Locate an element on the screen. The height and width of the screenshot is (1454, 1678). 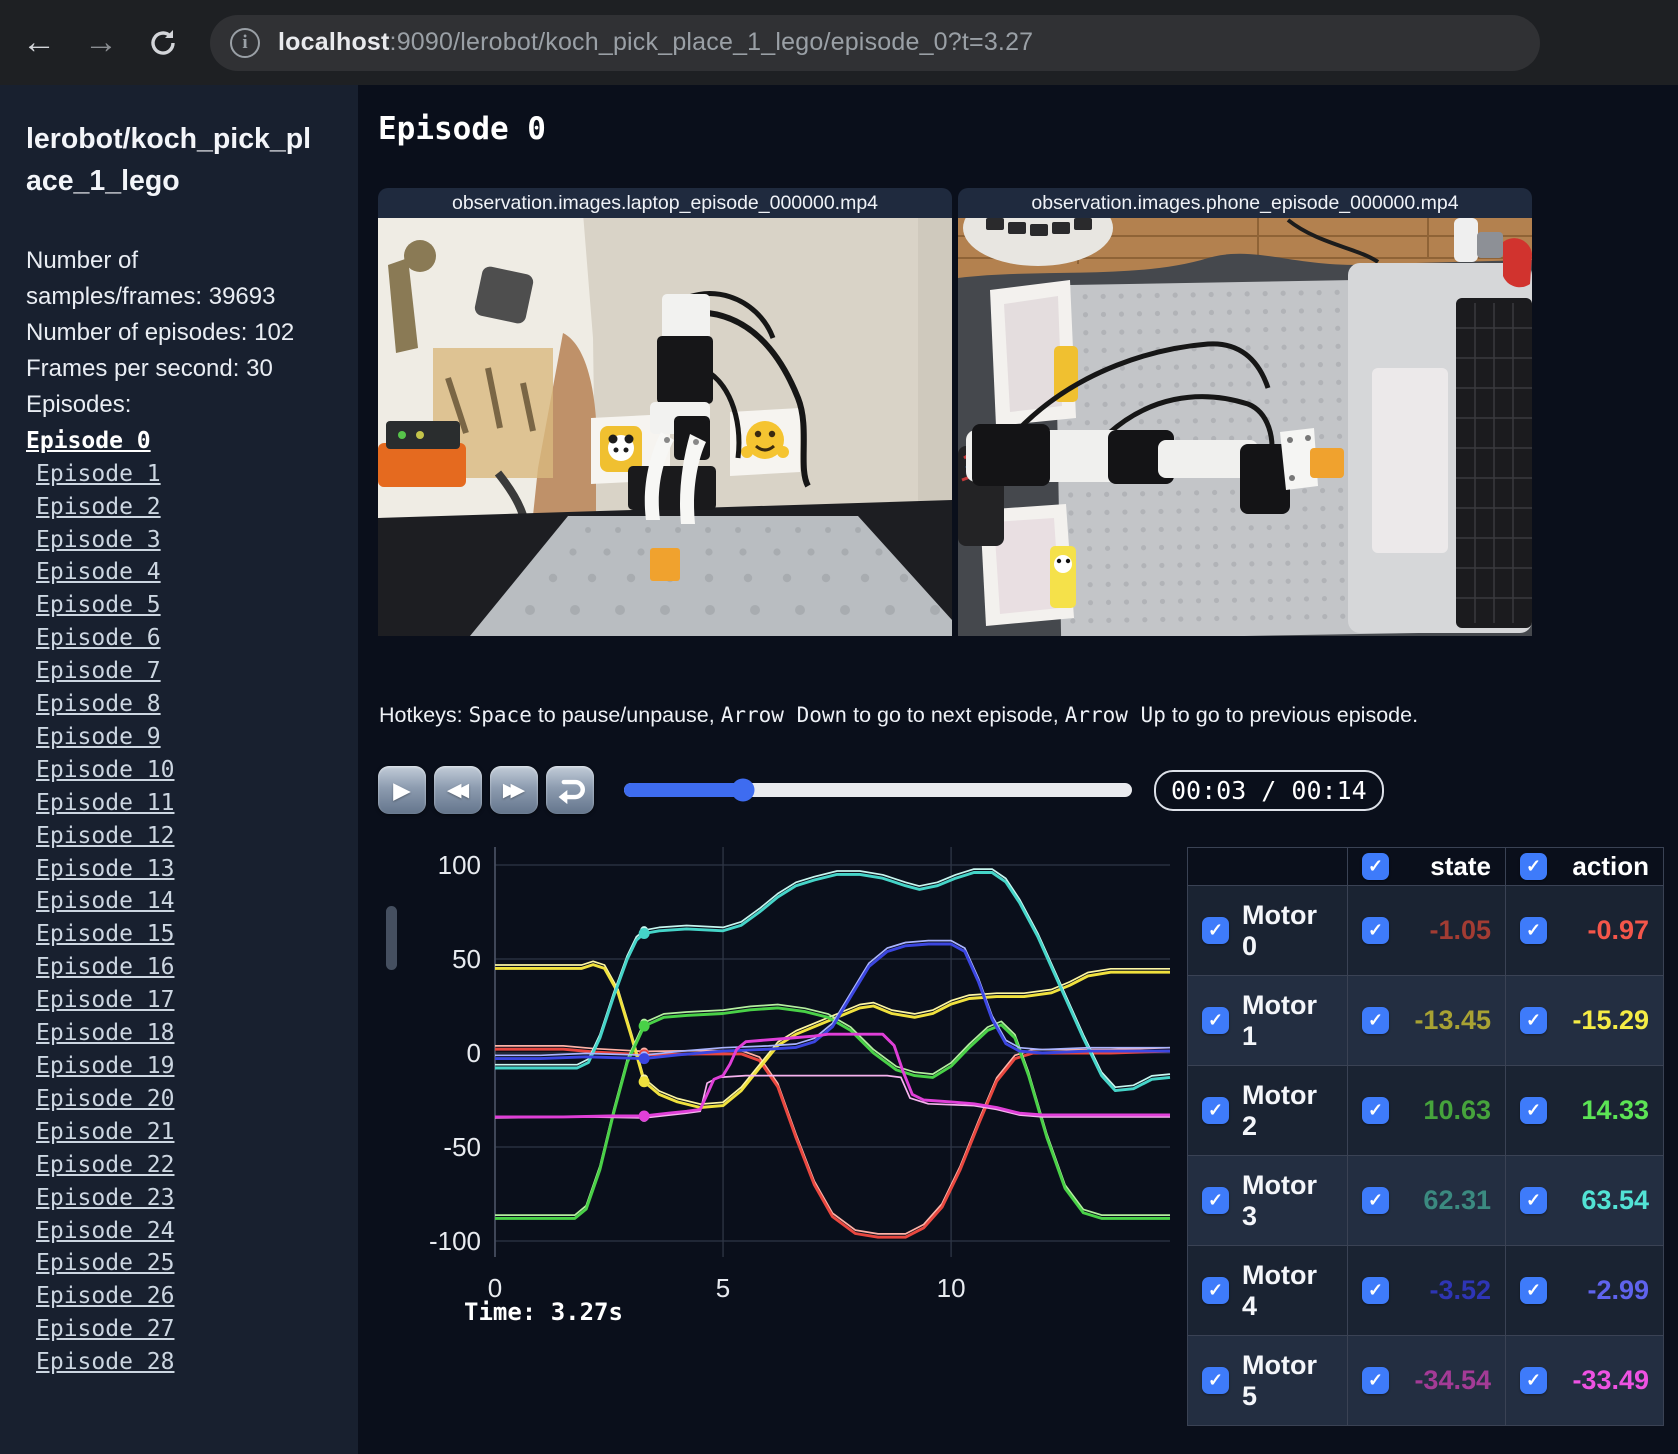
motor-5-action-checkbox: ✓ is located at coordinates (1533, 1380).